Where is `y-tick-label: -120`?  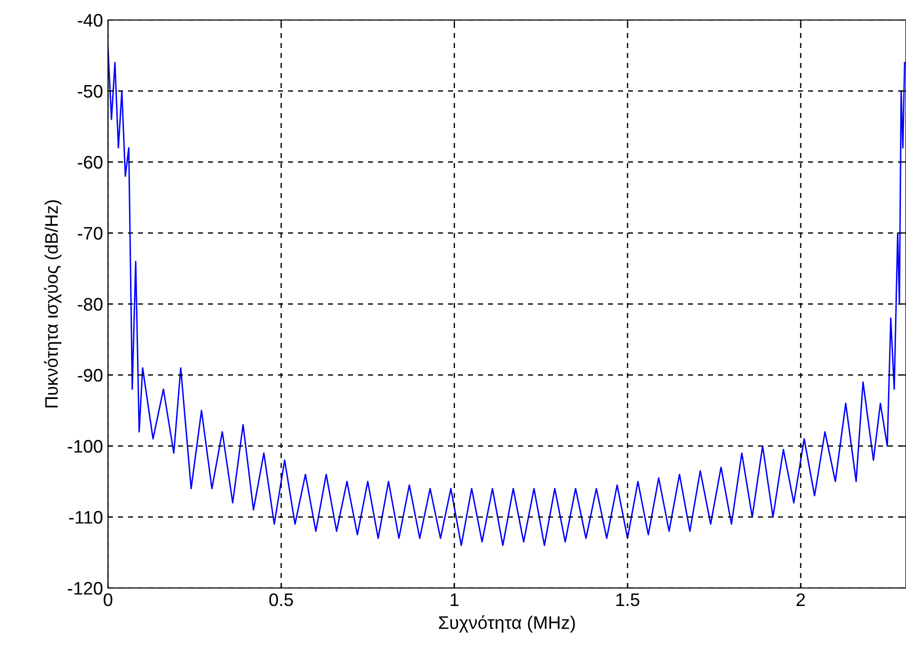
y-tick-label: -120 is located at coordinates (85, 588).